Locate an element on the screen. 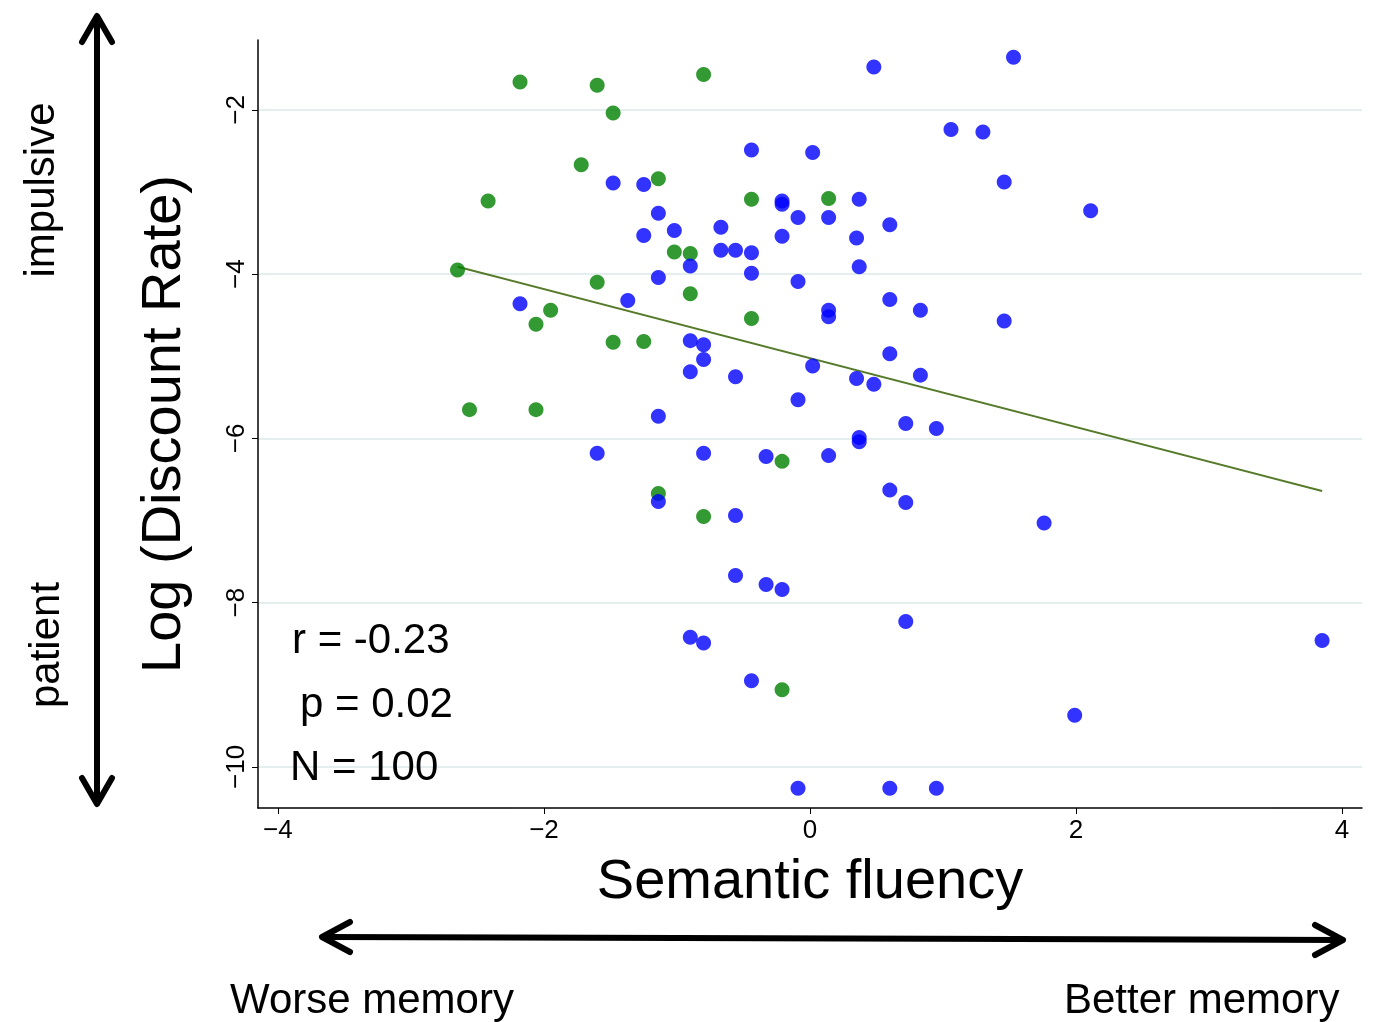 The image size is (1377, 1022). x-tick-label: 4 is located at coordinates (1342, 829).